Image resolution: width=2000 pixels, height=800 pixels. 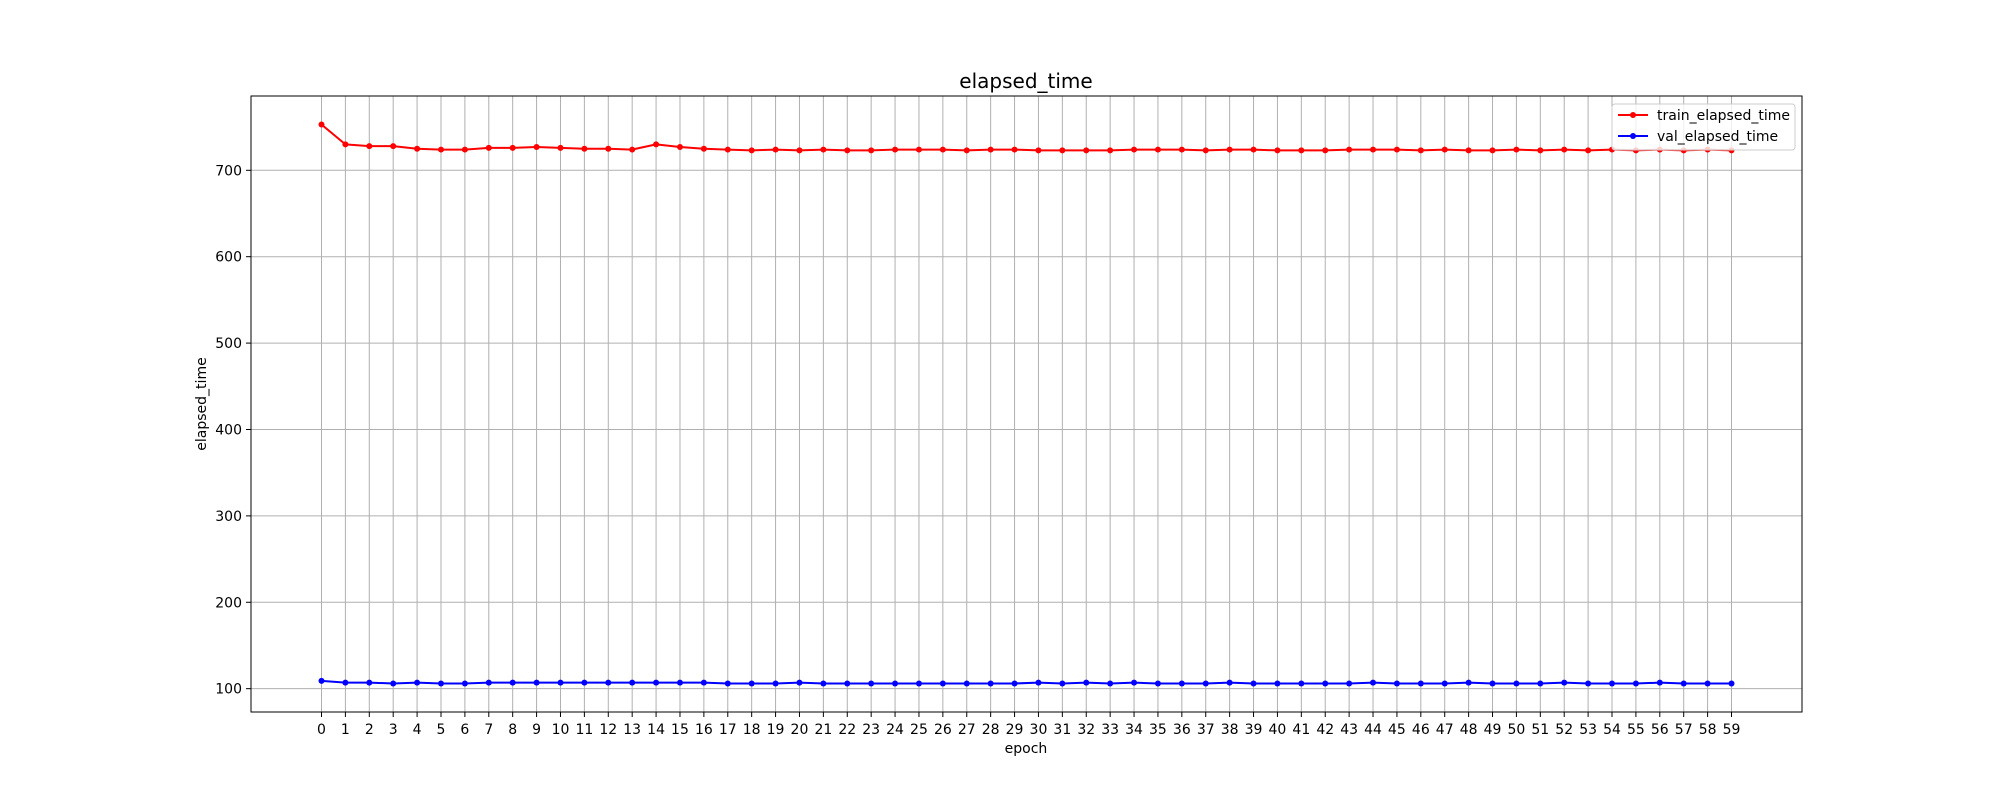 What do you see at coordinates (752, 730) in the screenshot?
I see `x-tick-label: 18` at bounding box center [752, 730].